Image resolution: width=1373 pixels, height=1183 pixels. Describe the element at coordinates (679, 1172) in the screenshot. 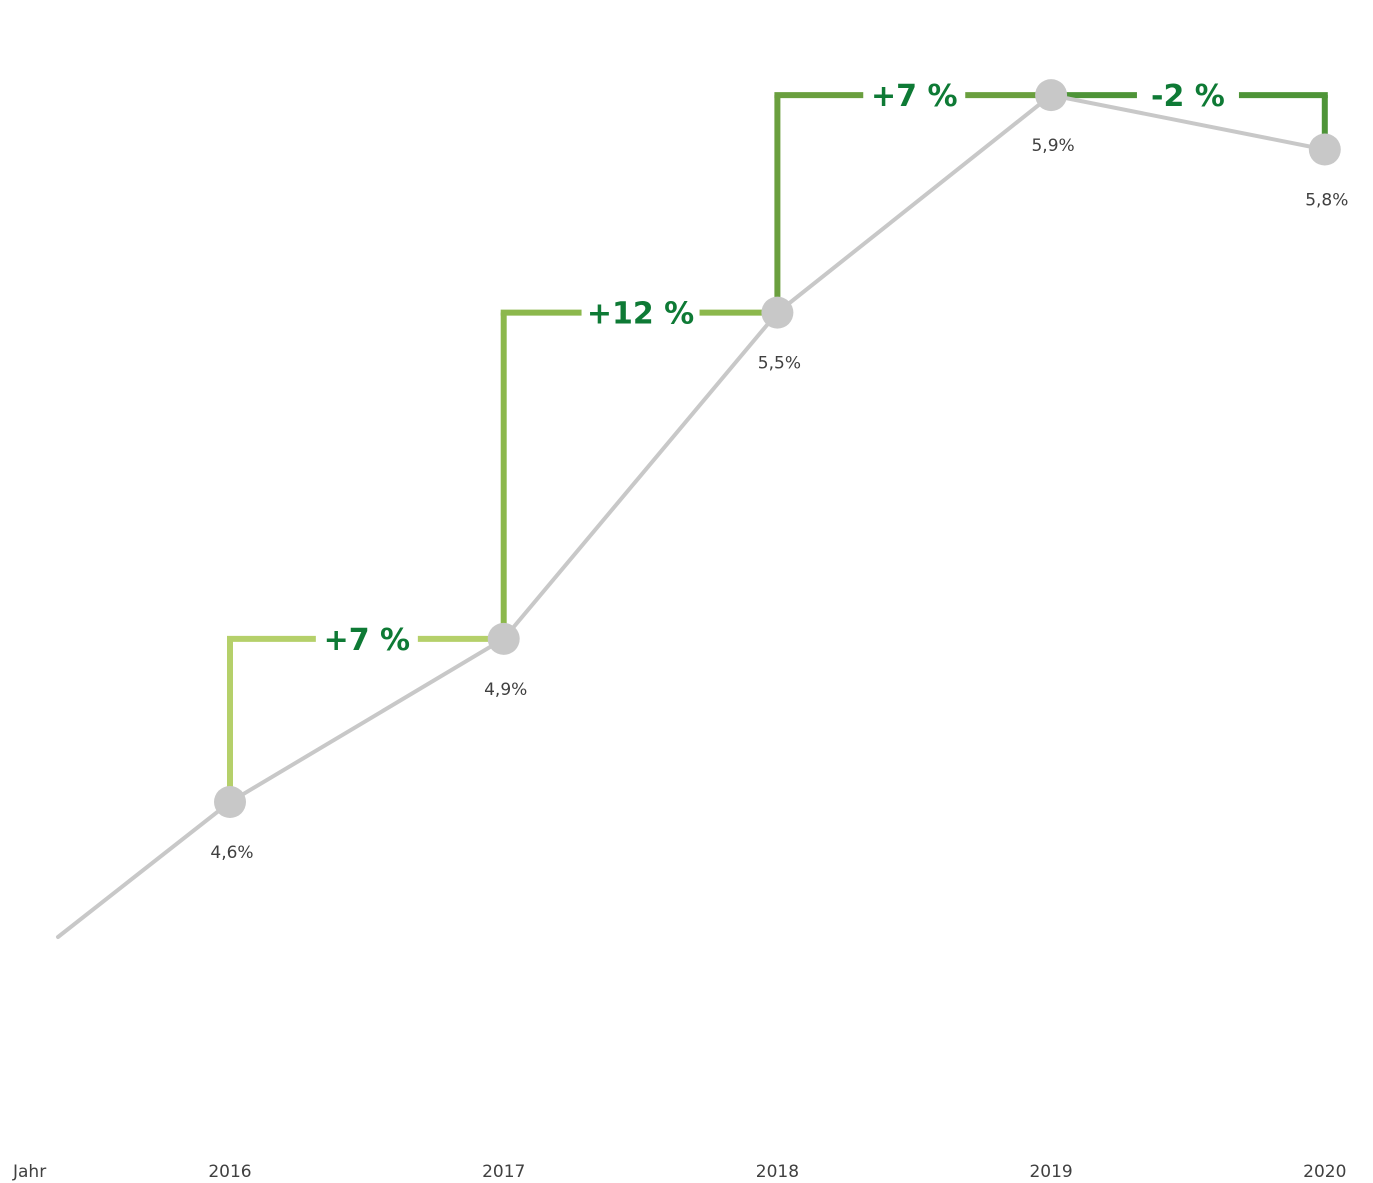

I see `x-tick-labels: Jahr 2016 2017 2018 2019 2020` at that location.